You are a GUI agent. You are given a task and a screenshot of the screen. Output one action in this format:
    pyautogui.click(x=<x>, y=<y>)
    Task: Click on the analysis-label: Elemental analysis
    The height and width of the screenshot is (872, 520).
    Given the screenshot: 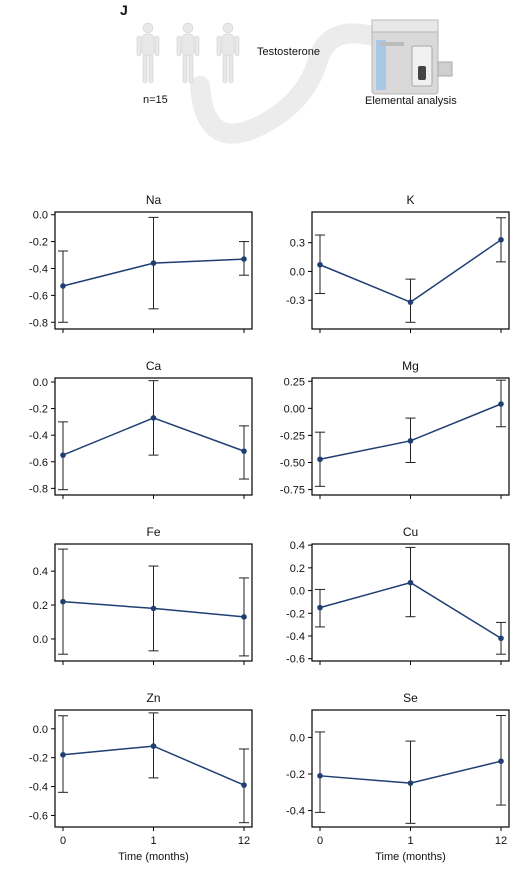 What is the action you would take?
    pyautogui.click(x=411, y=101)
    